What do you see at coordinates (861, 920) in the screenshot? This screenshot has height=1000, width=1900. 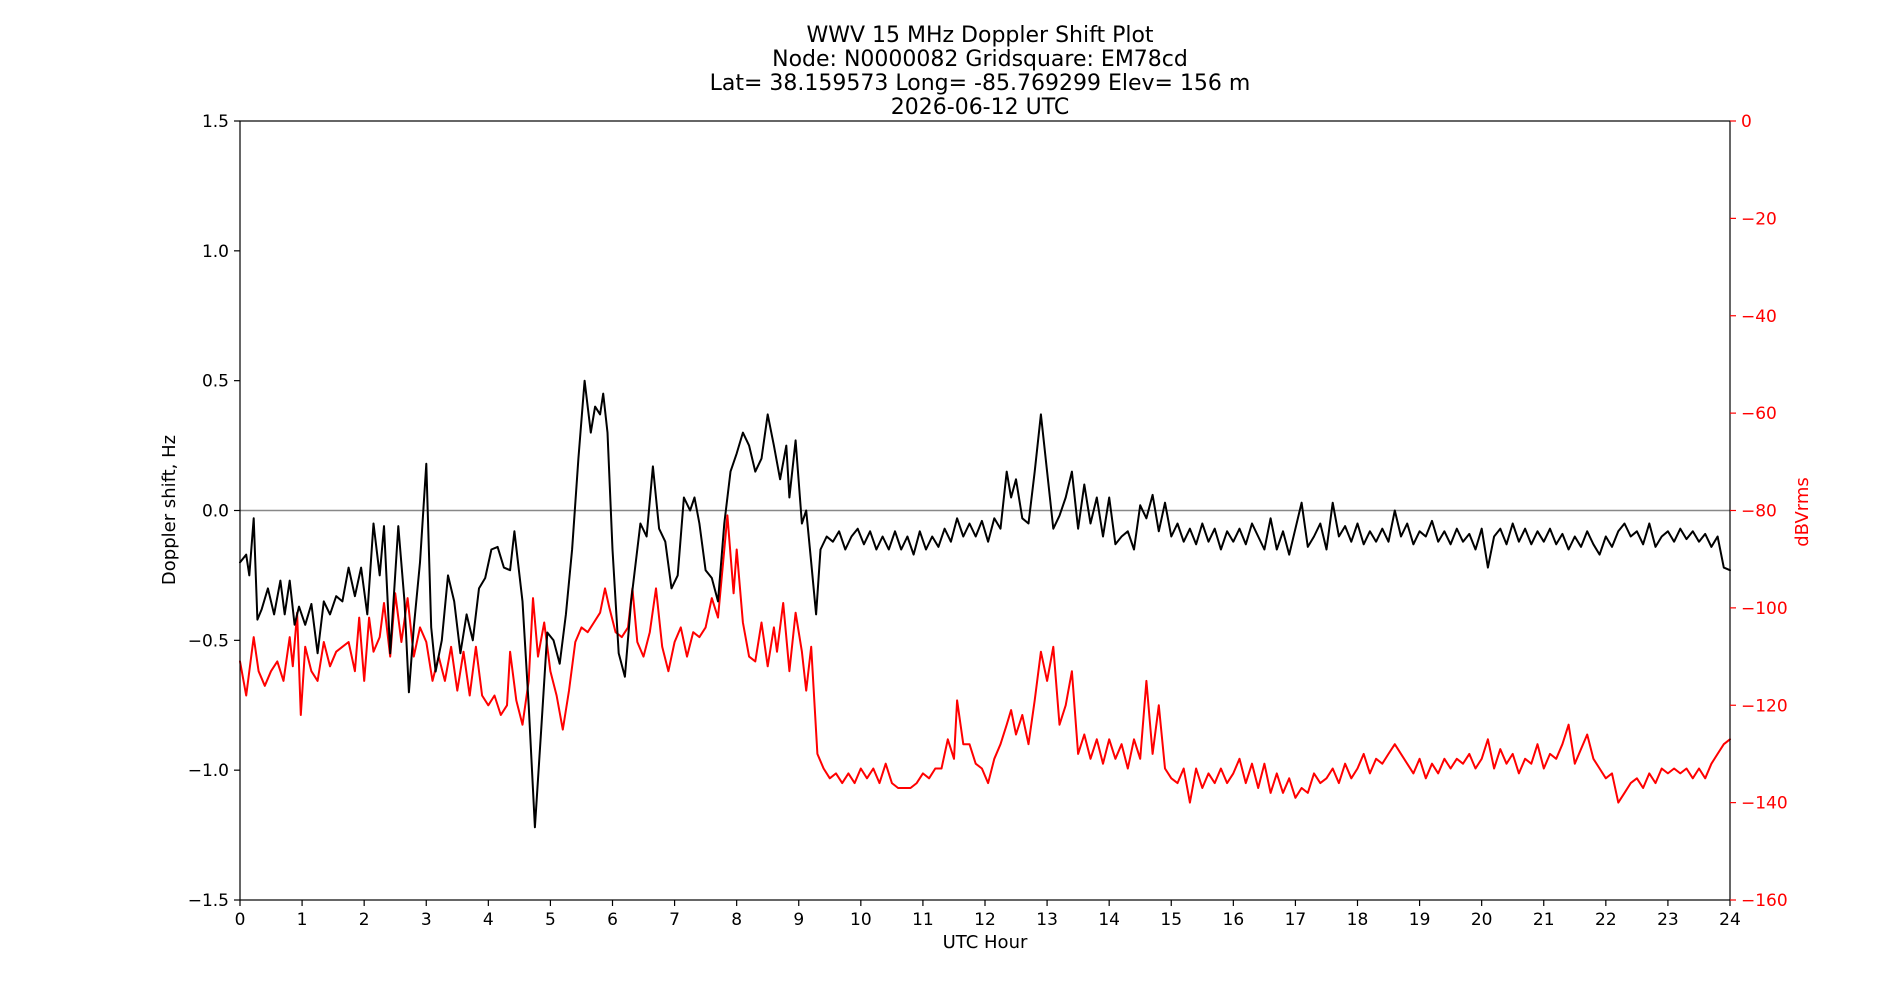 I see `x-tick-label: 10` at bounding box center [861, 920].